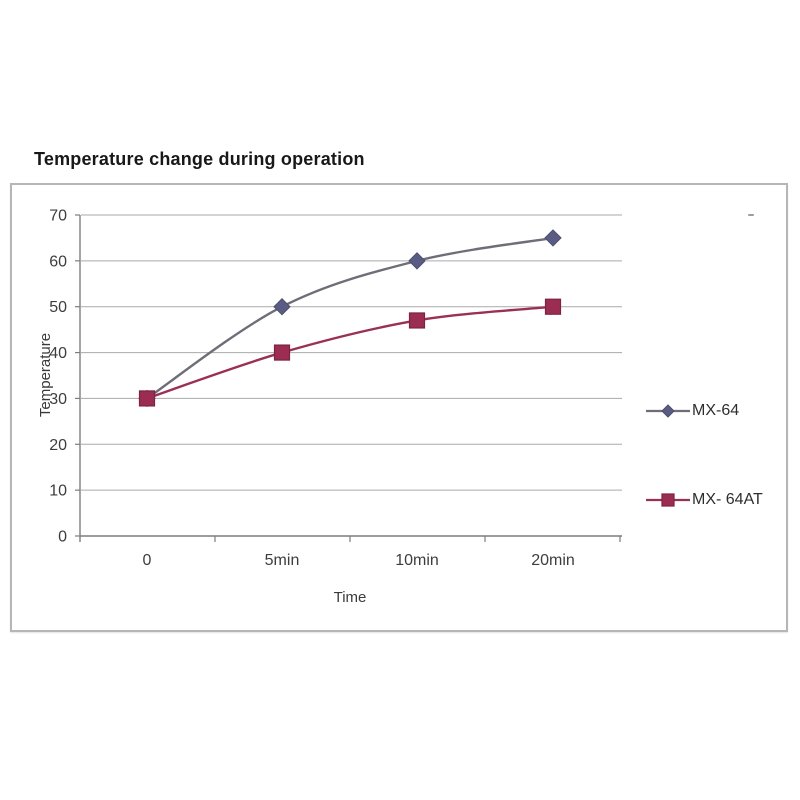 The image size is (800, 800). I want to click on legend-square-icon, so click(668, 500).